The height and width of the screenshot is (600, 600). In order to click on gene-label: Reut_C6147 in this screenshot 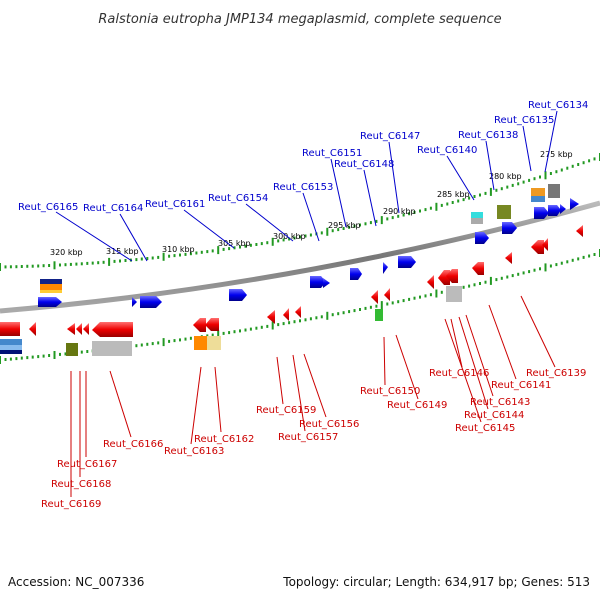, I will do `click(390, 136)`.